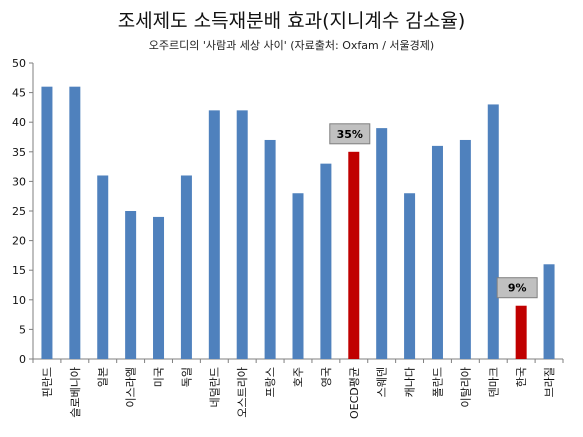 The image size is (583, 437). What do you see at coordinates (549, 382) in the screenshot?
I see `x-tick-label: 브라질` at bounding box center [549, 382].